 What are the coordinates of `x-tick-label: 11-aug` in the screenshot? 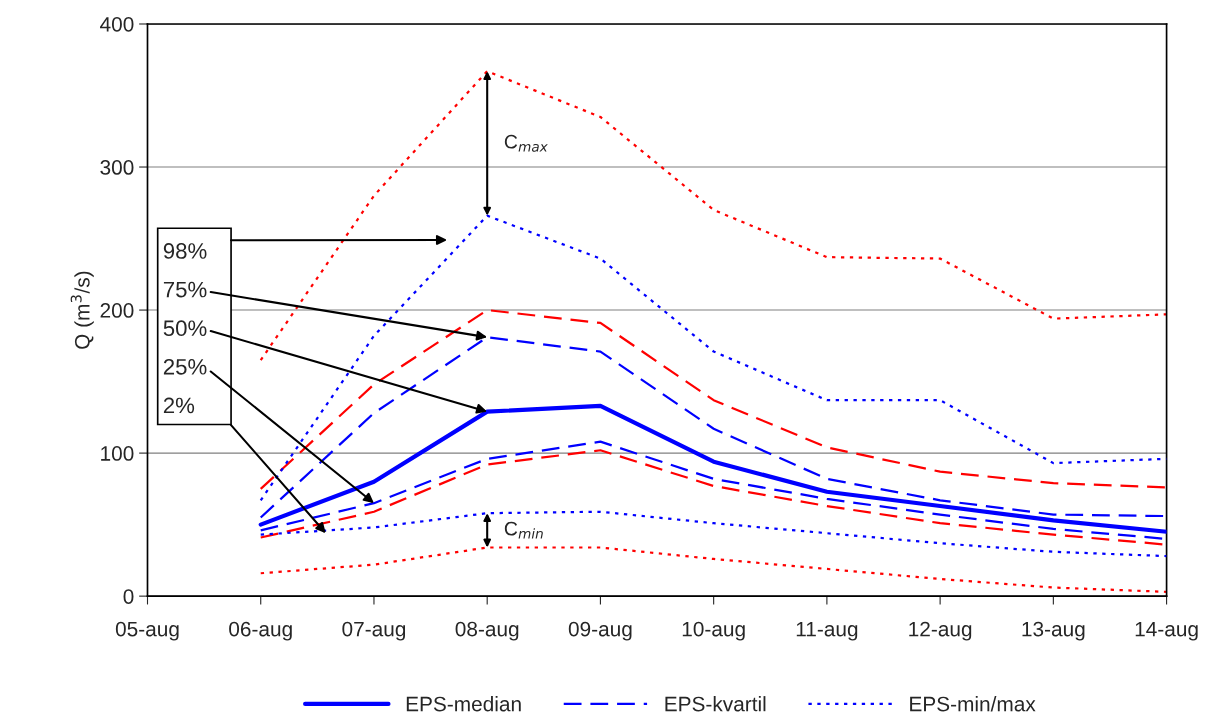 It's located at (827, 631).